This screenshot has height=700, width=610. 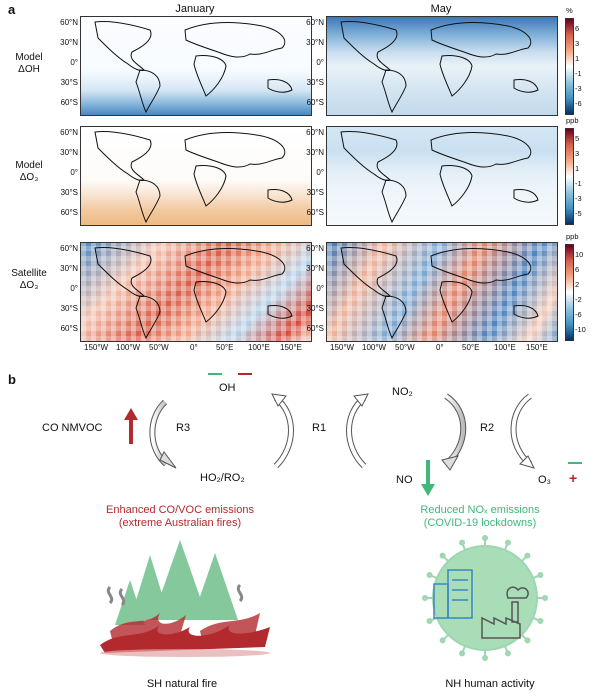 What do you see at coordinates (405, 347) in the screenshot?
I see `lon-tick: 50°W` at bounding box center [405, 347].